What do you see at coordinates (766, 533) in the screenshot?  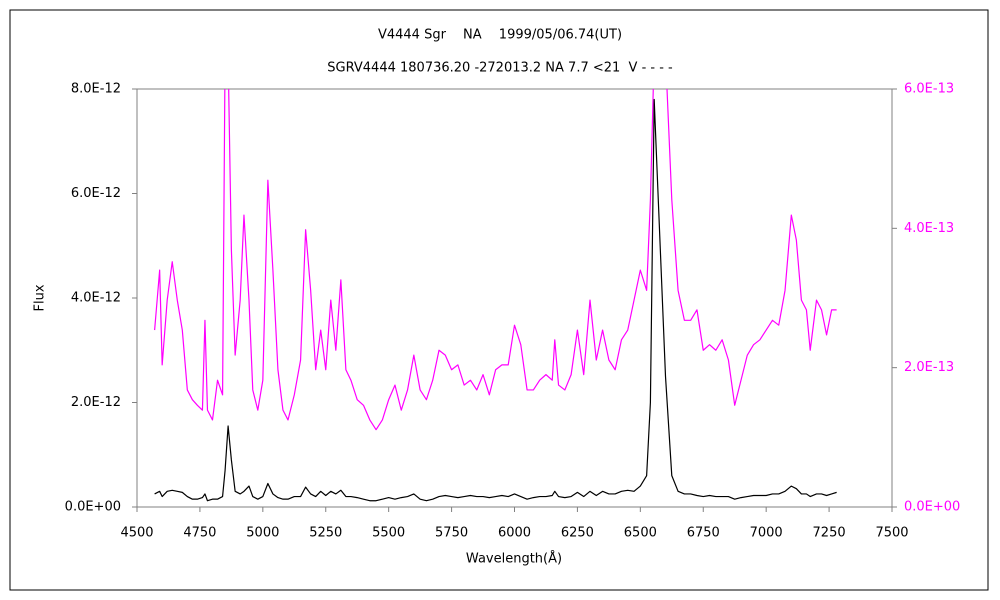 I see `x-tick-label: 7000` at bounding box center [766, 533].